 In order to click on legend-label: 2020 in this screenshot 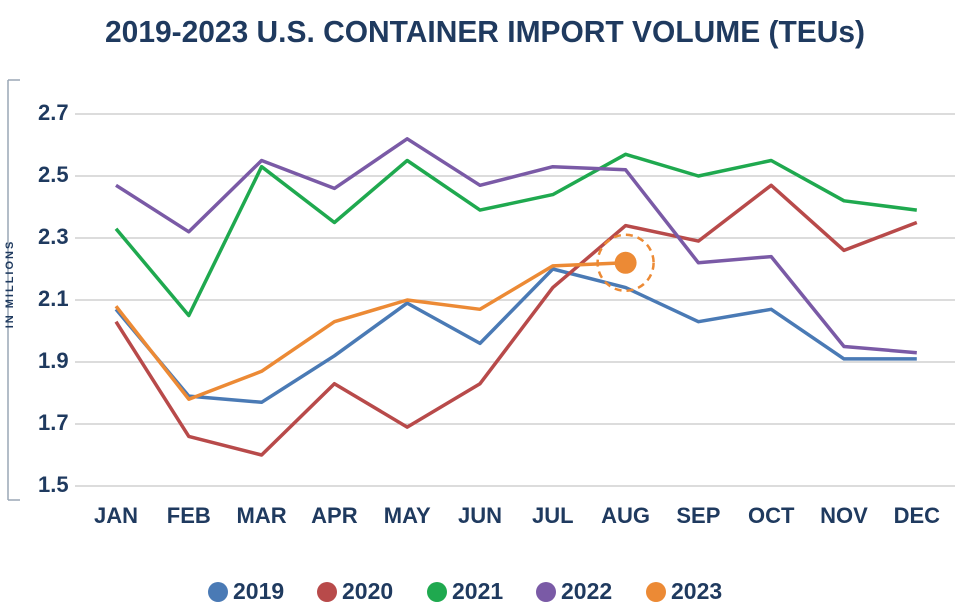, I will do `click(367, 591)`.